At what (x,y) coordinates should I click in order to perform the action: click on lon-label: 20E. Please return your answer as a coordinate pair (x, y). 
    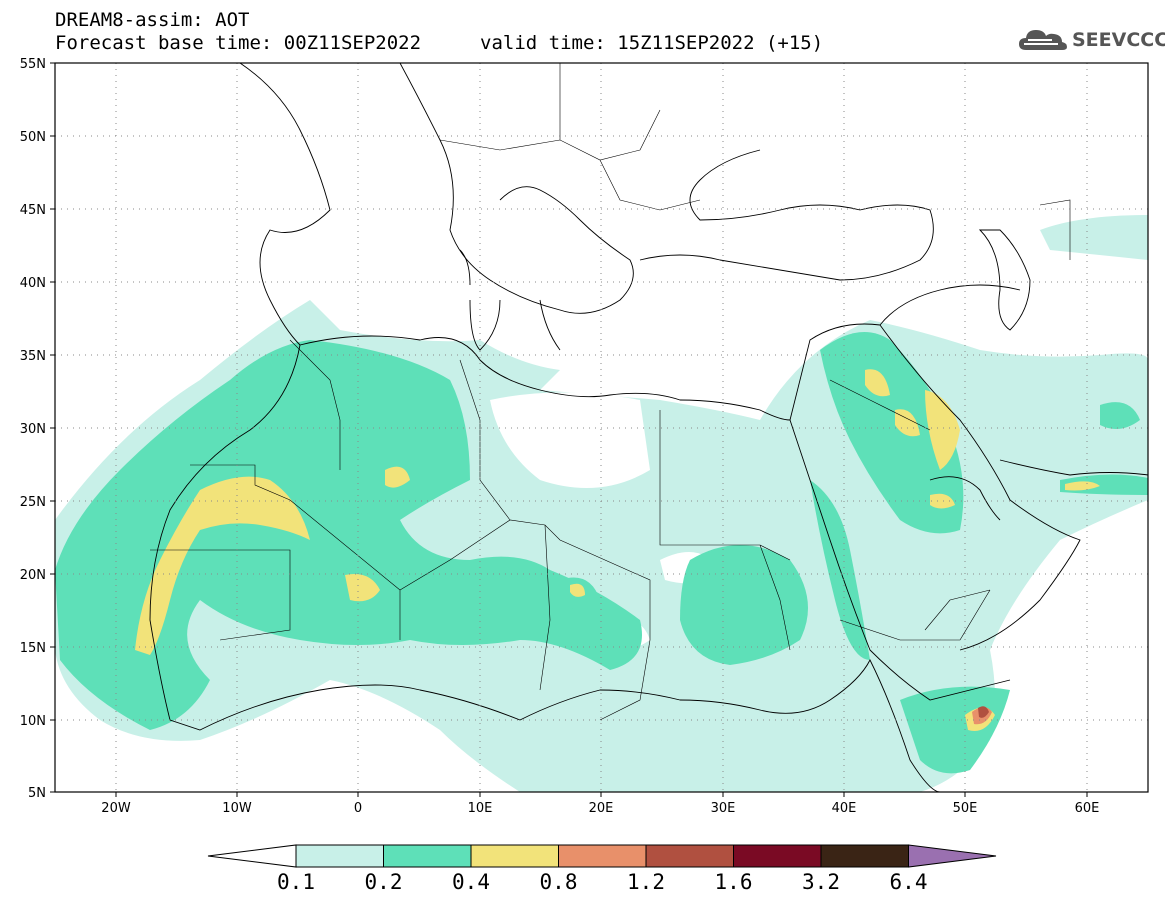
    Looking at the image, I should click on (601, 808).